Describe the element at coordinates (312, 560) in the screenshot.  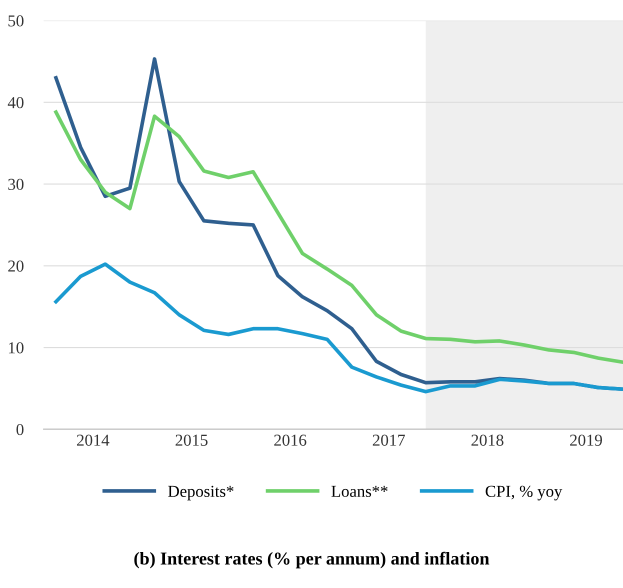
I see `text: (b) Interest rates (% per annum) and inflation` at that location.